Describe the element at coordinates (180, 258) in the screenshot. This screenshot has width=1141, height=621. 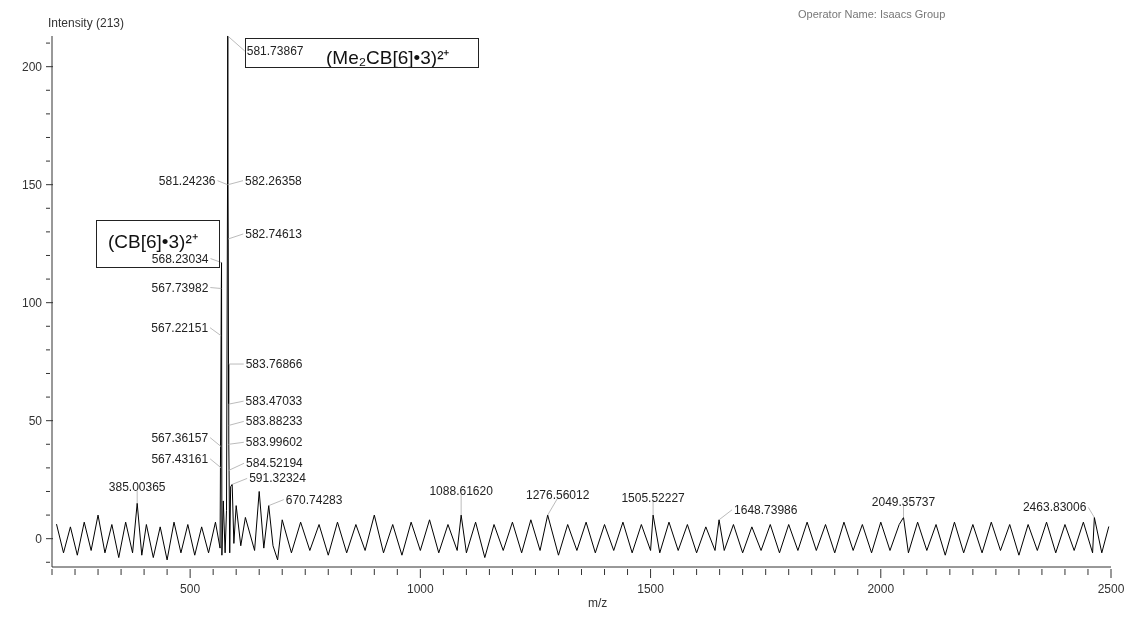
I see `annotation: 568.23034` at that location.